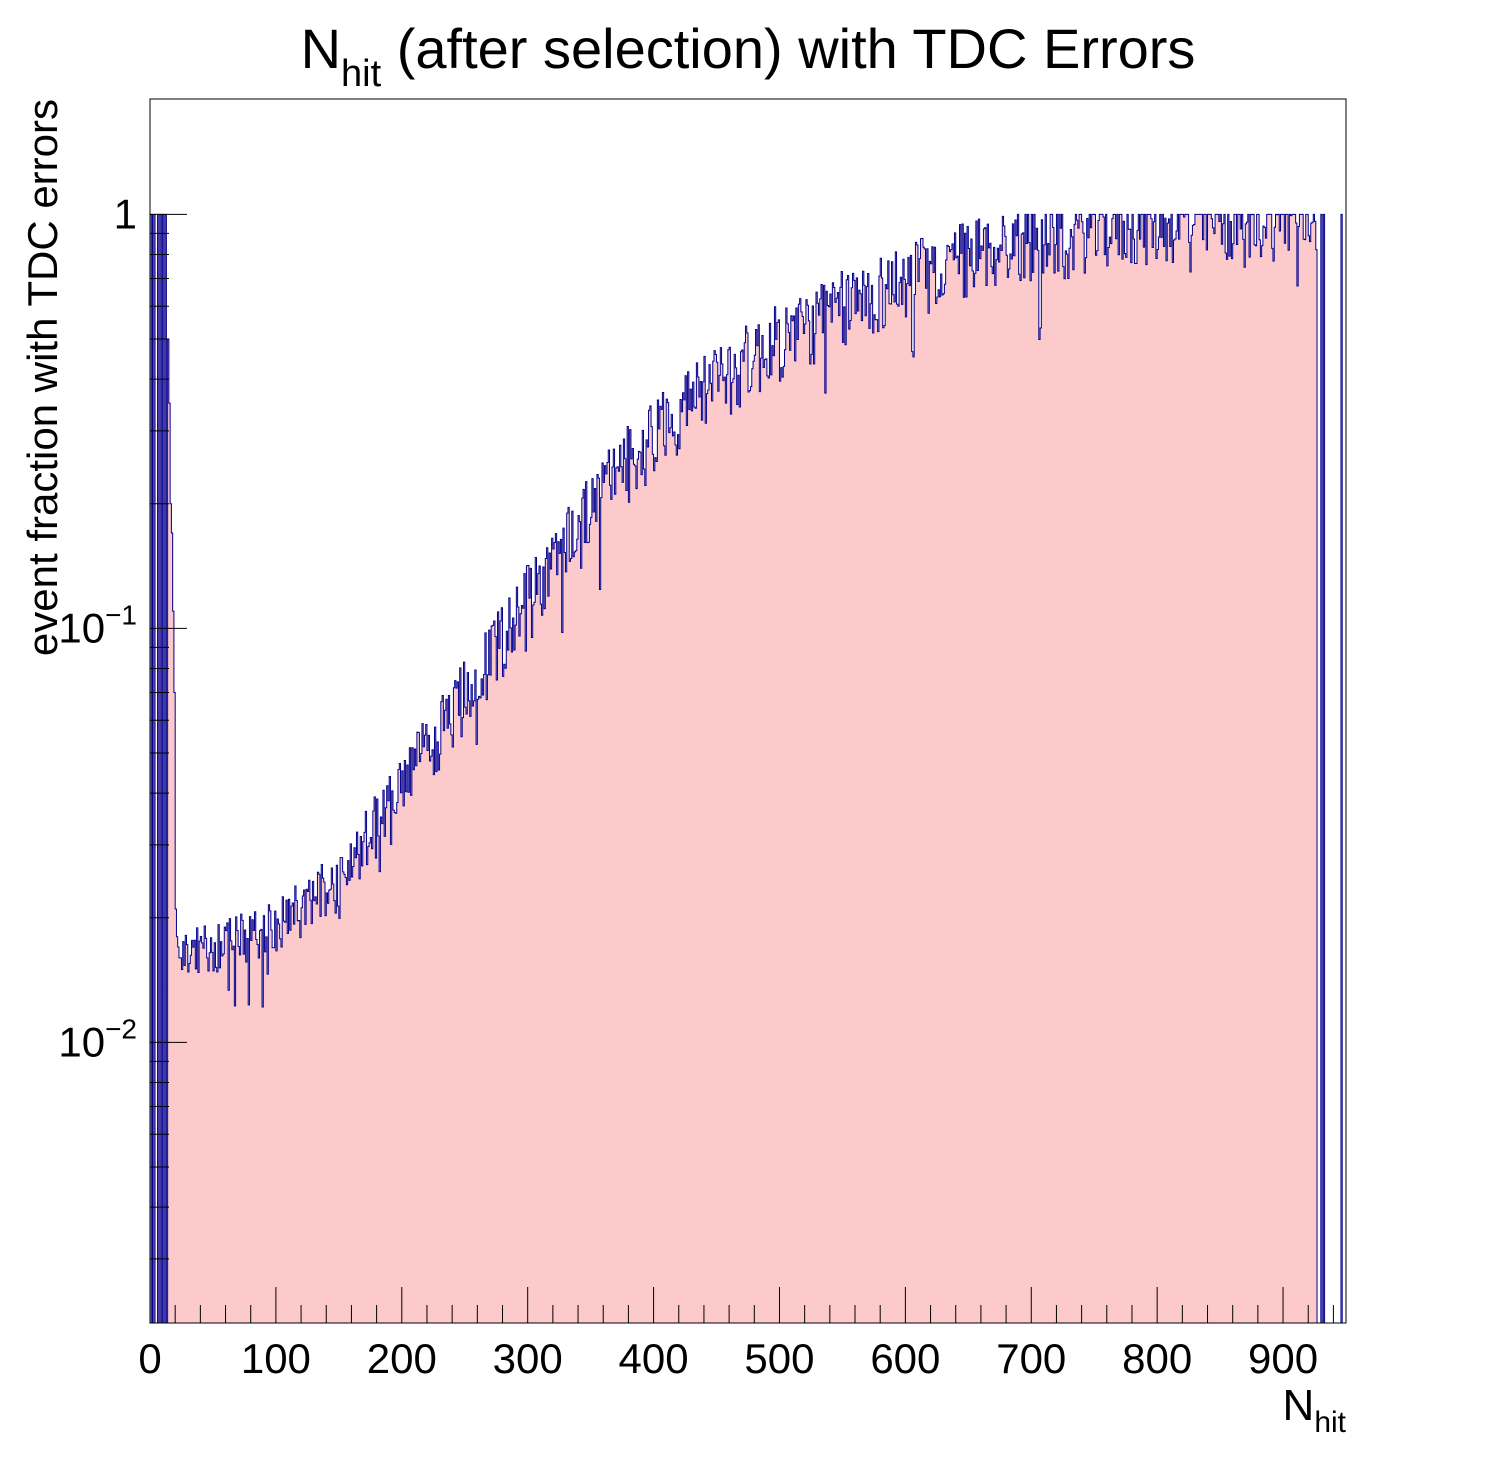  I want to click on x-tick-label: 100, so click(276, 1358).